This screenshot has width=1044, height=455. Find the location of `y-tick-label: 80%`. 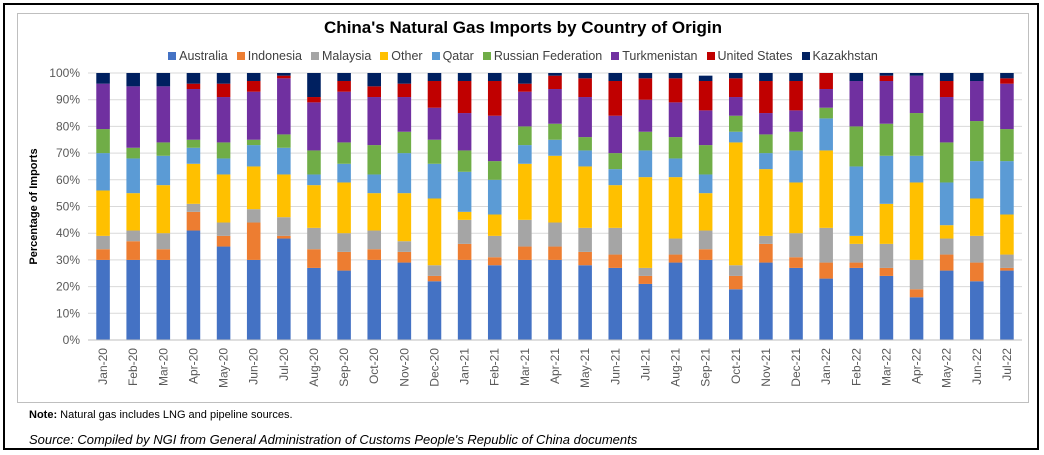

y-tick-label: 80% is located at coordinates (68, 126).